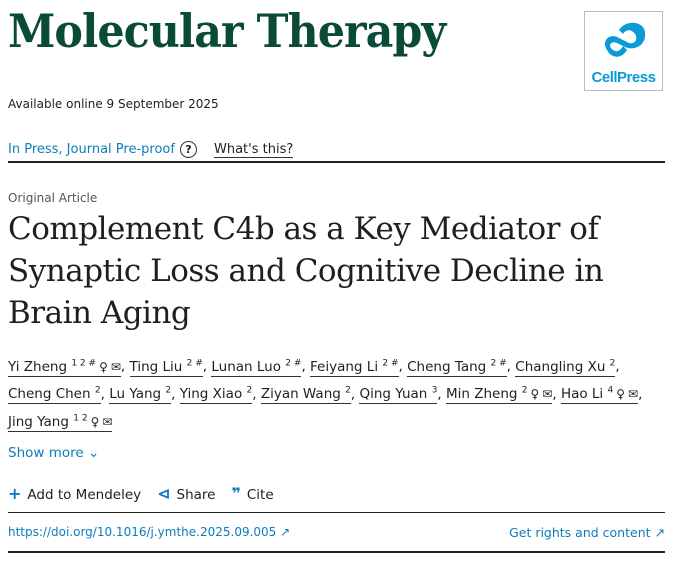  I want to click on cellpress-logo: CellPress, so click(623, 51).